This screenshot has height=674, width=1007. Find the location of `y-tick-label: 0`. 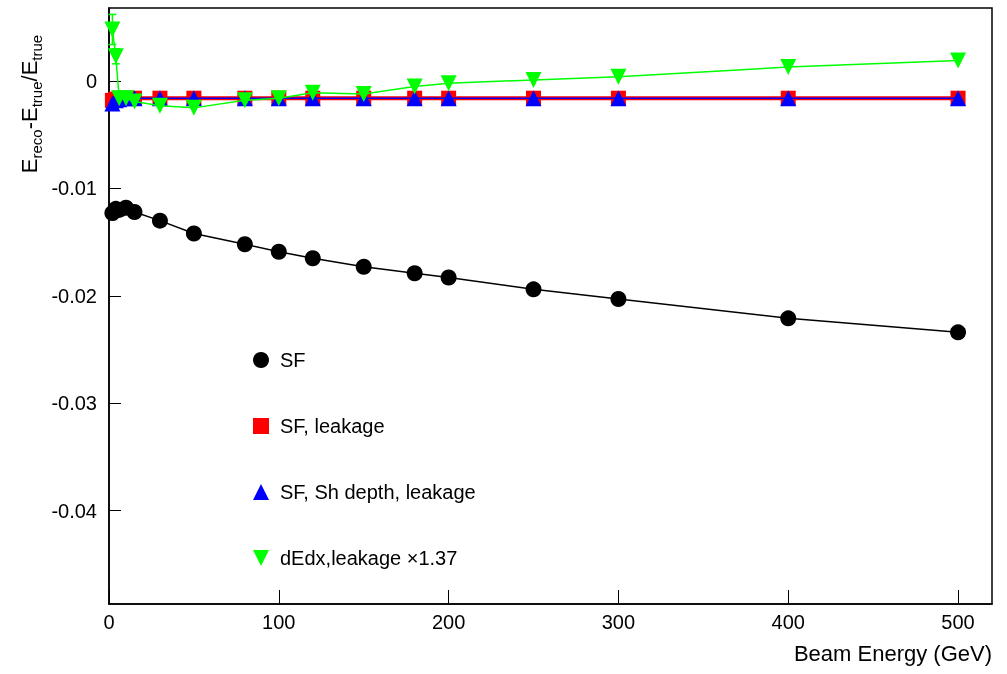

y-tick-label: 0 is located at coordinates (91, 81).